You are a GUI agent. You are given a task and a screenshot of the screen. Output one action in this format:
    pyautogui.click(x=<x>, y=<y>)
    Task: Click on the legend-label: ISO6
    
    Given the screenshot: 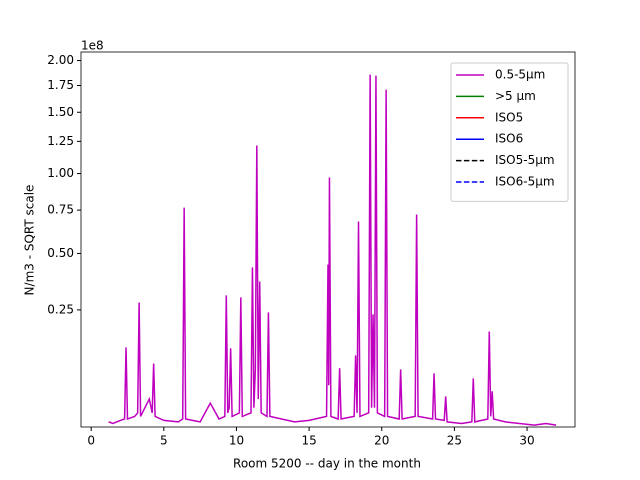 What is the action you would take?
    pyautogui.click(x=509, y=139)
    